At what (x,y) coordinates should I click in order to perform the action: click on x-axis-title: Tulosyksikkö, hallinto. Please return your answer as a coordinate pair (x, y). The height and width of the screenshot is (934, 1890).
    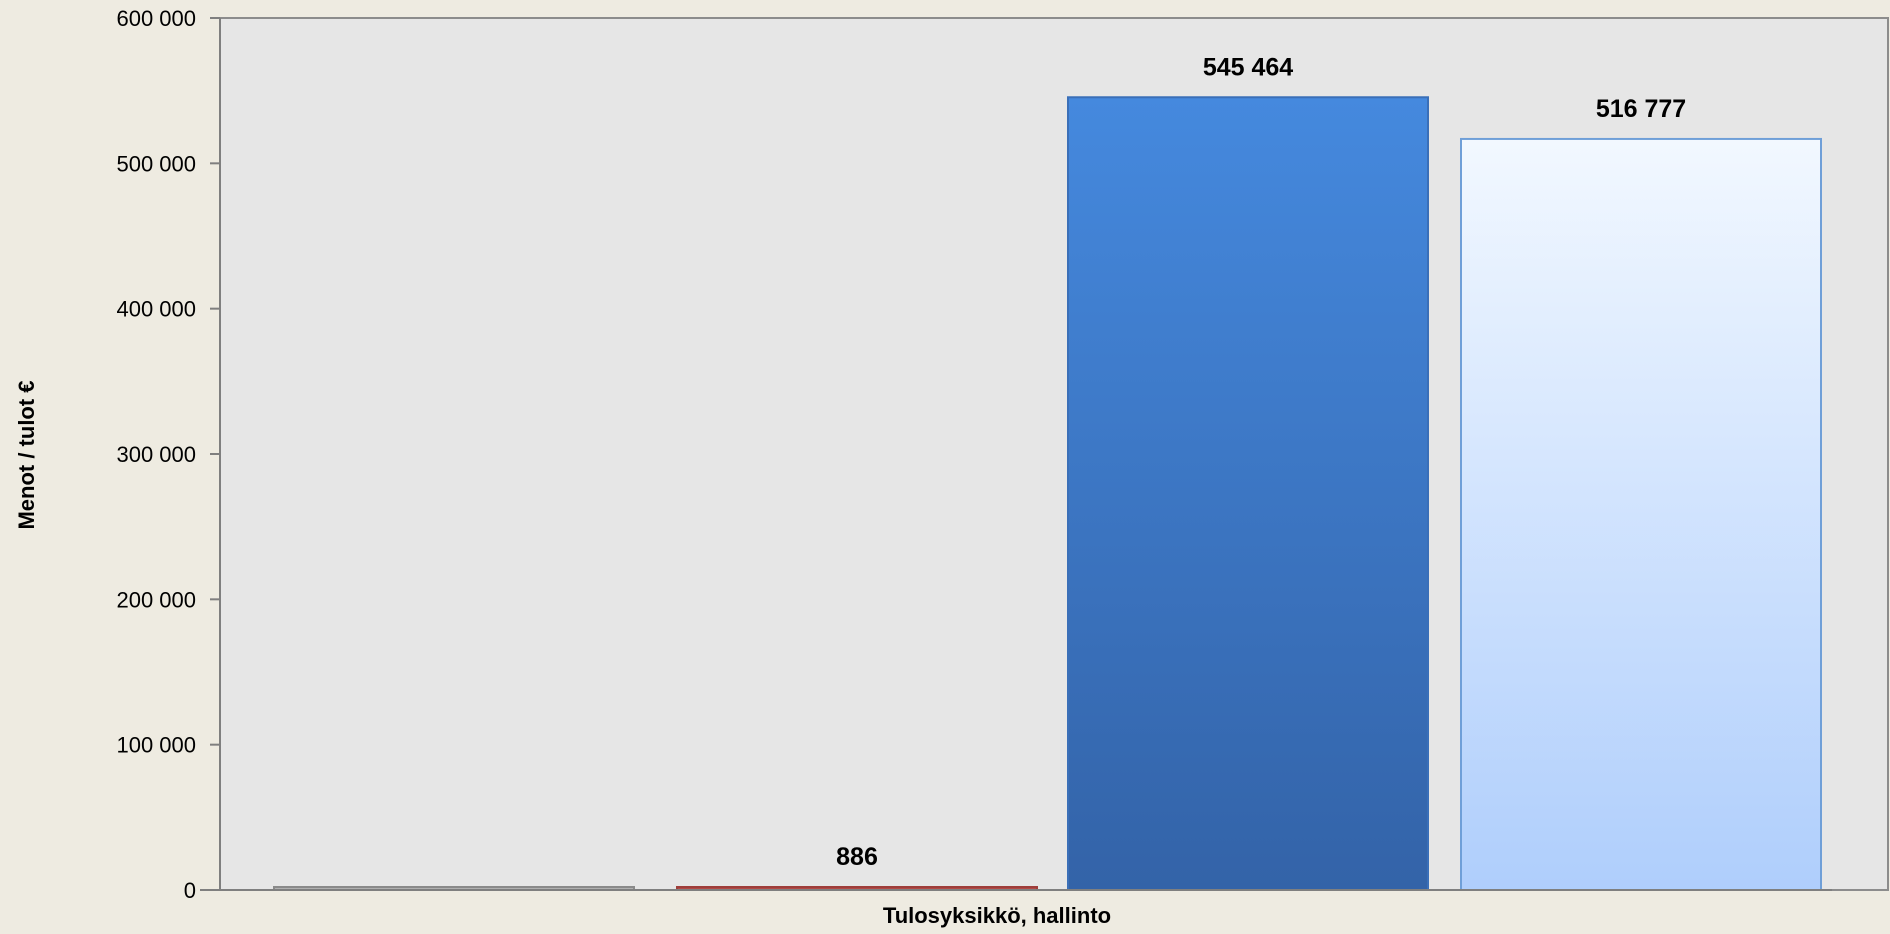
    Looking at the image, I should click on (997, 915).